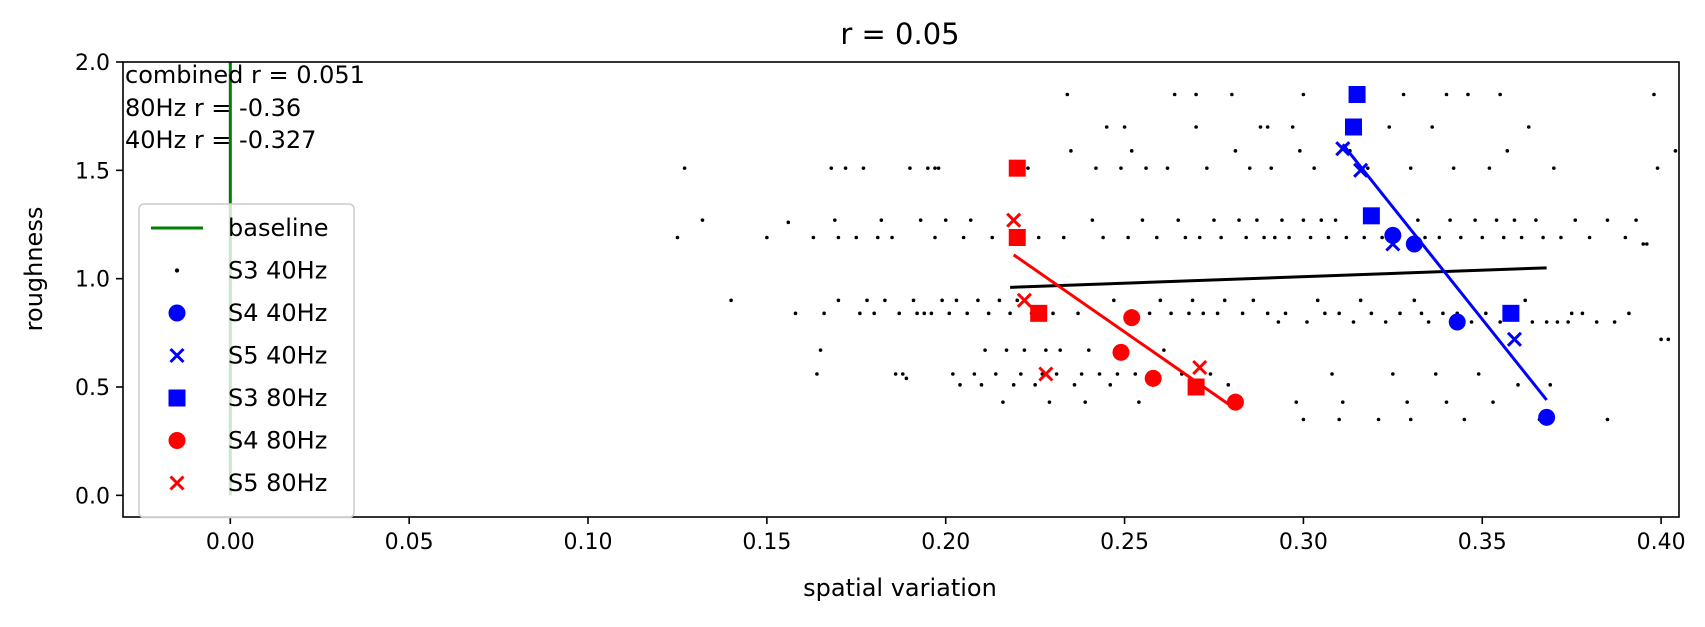 The height and width of the screenshot is (627, 1705). Describe the element at coordinates (277, 356) in the screenshot. I see `legend-label: S5 40Hz` at that location.